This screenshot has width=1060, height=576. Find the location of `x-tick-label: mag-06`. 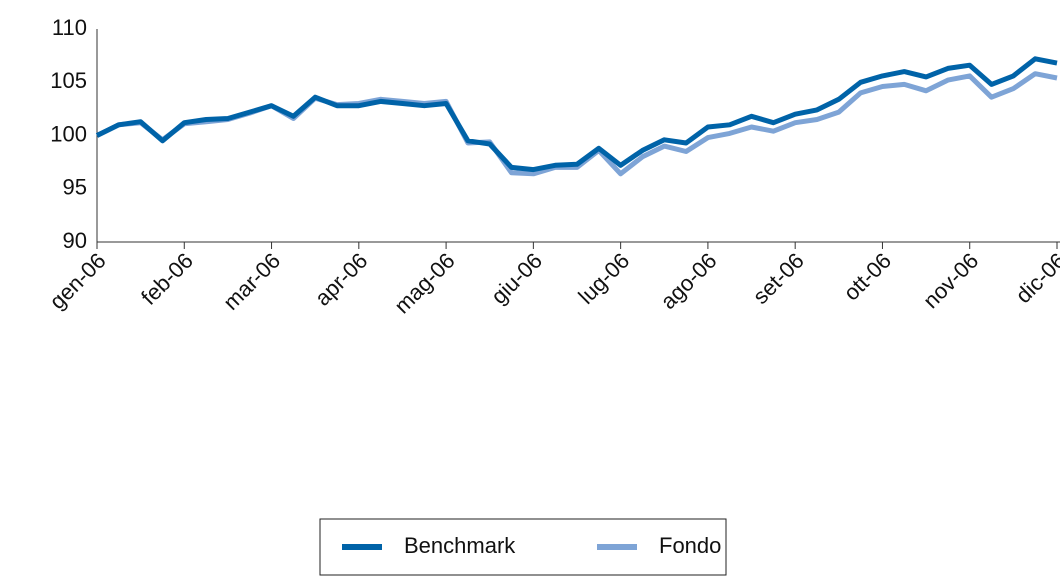

x-tick-label: mag-06 is located at coordinates (424, 283).